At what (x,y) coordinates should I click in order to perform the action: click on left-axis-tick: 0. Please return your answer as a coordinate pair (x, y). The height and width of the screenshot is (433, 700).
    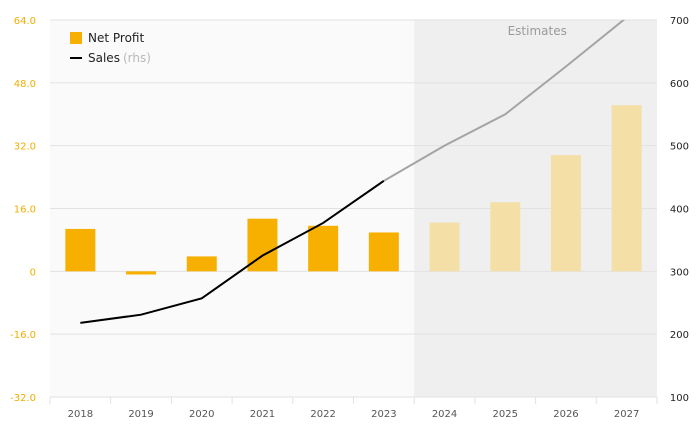
    Looking at the image, I should click on (33, 272).